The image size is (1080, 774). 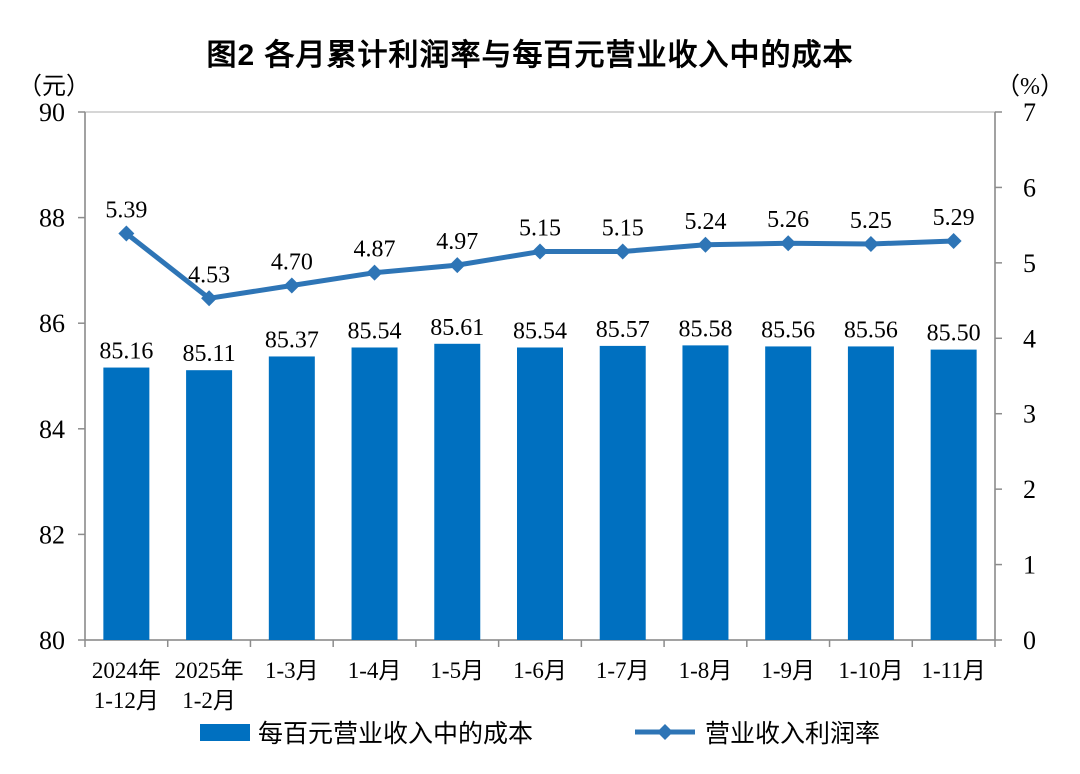 What do you see at coordinates (1029, 489) in the screenshot?
I see `right-tick-label: 2` at bounding box center [1029, 489].